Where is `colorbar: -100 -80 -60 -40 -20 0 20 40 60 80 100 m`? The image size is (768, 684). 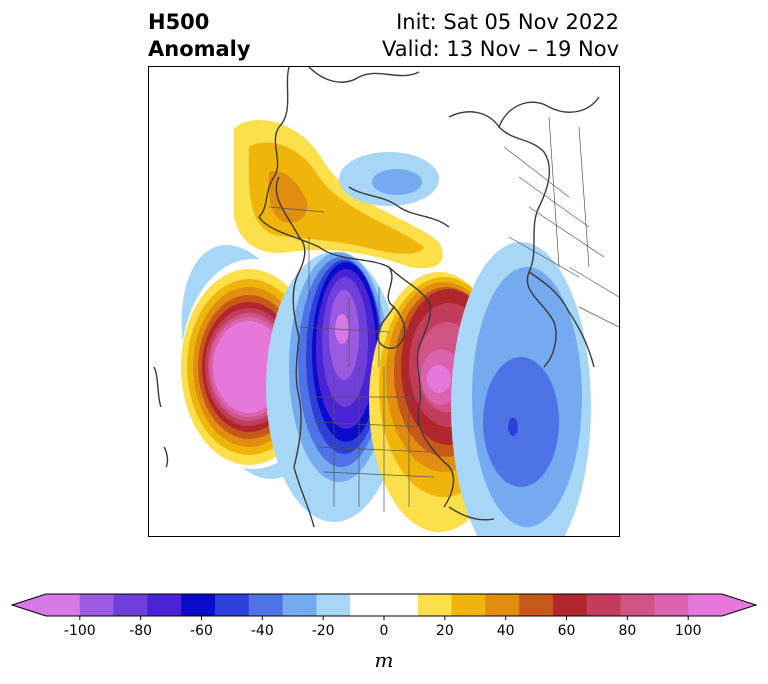
colorbar: -100 -80 -60 -40 -20 0 20 40 60 80 100 m is located at coordinates (384, 634).